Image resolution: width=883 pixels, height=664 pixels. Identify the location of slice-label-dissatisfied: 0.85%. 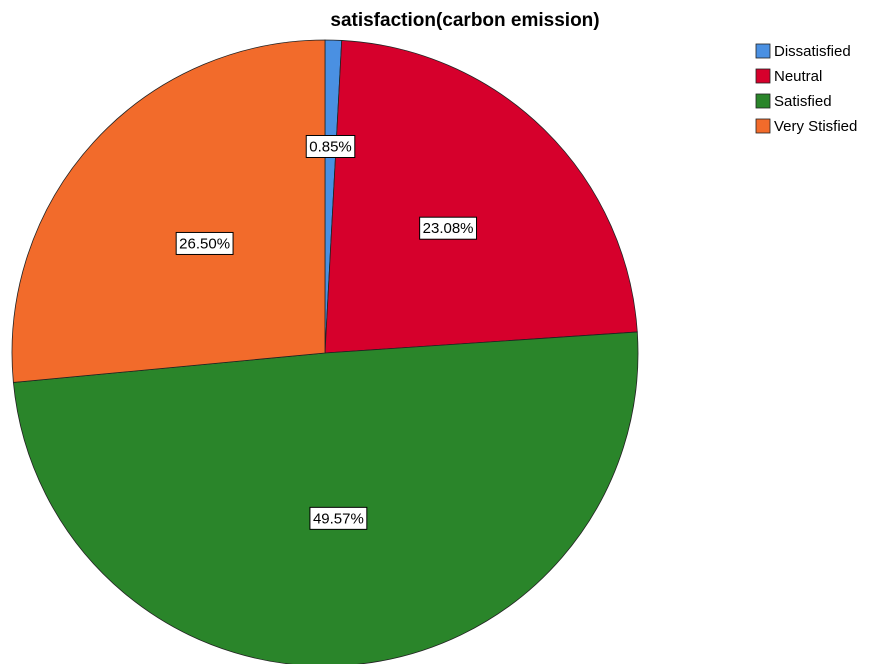
(330, 146).